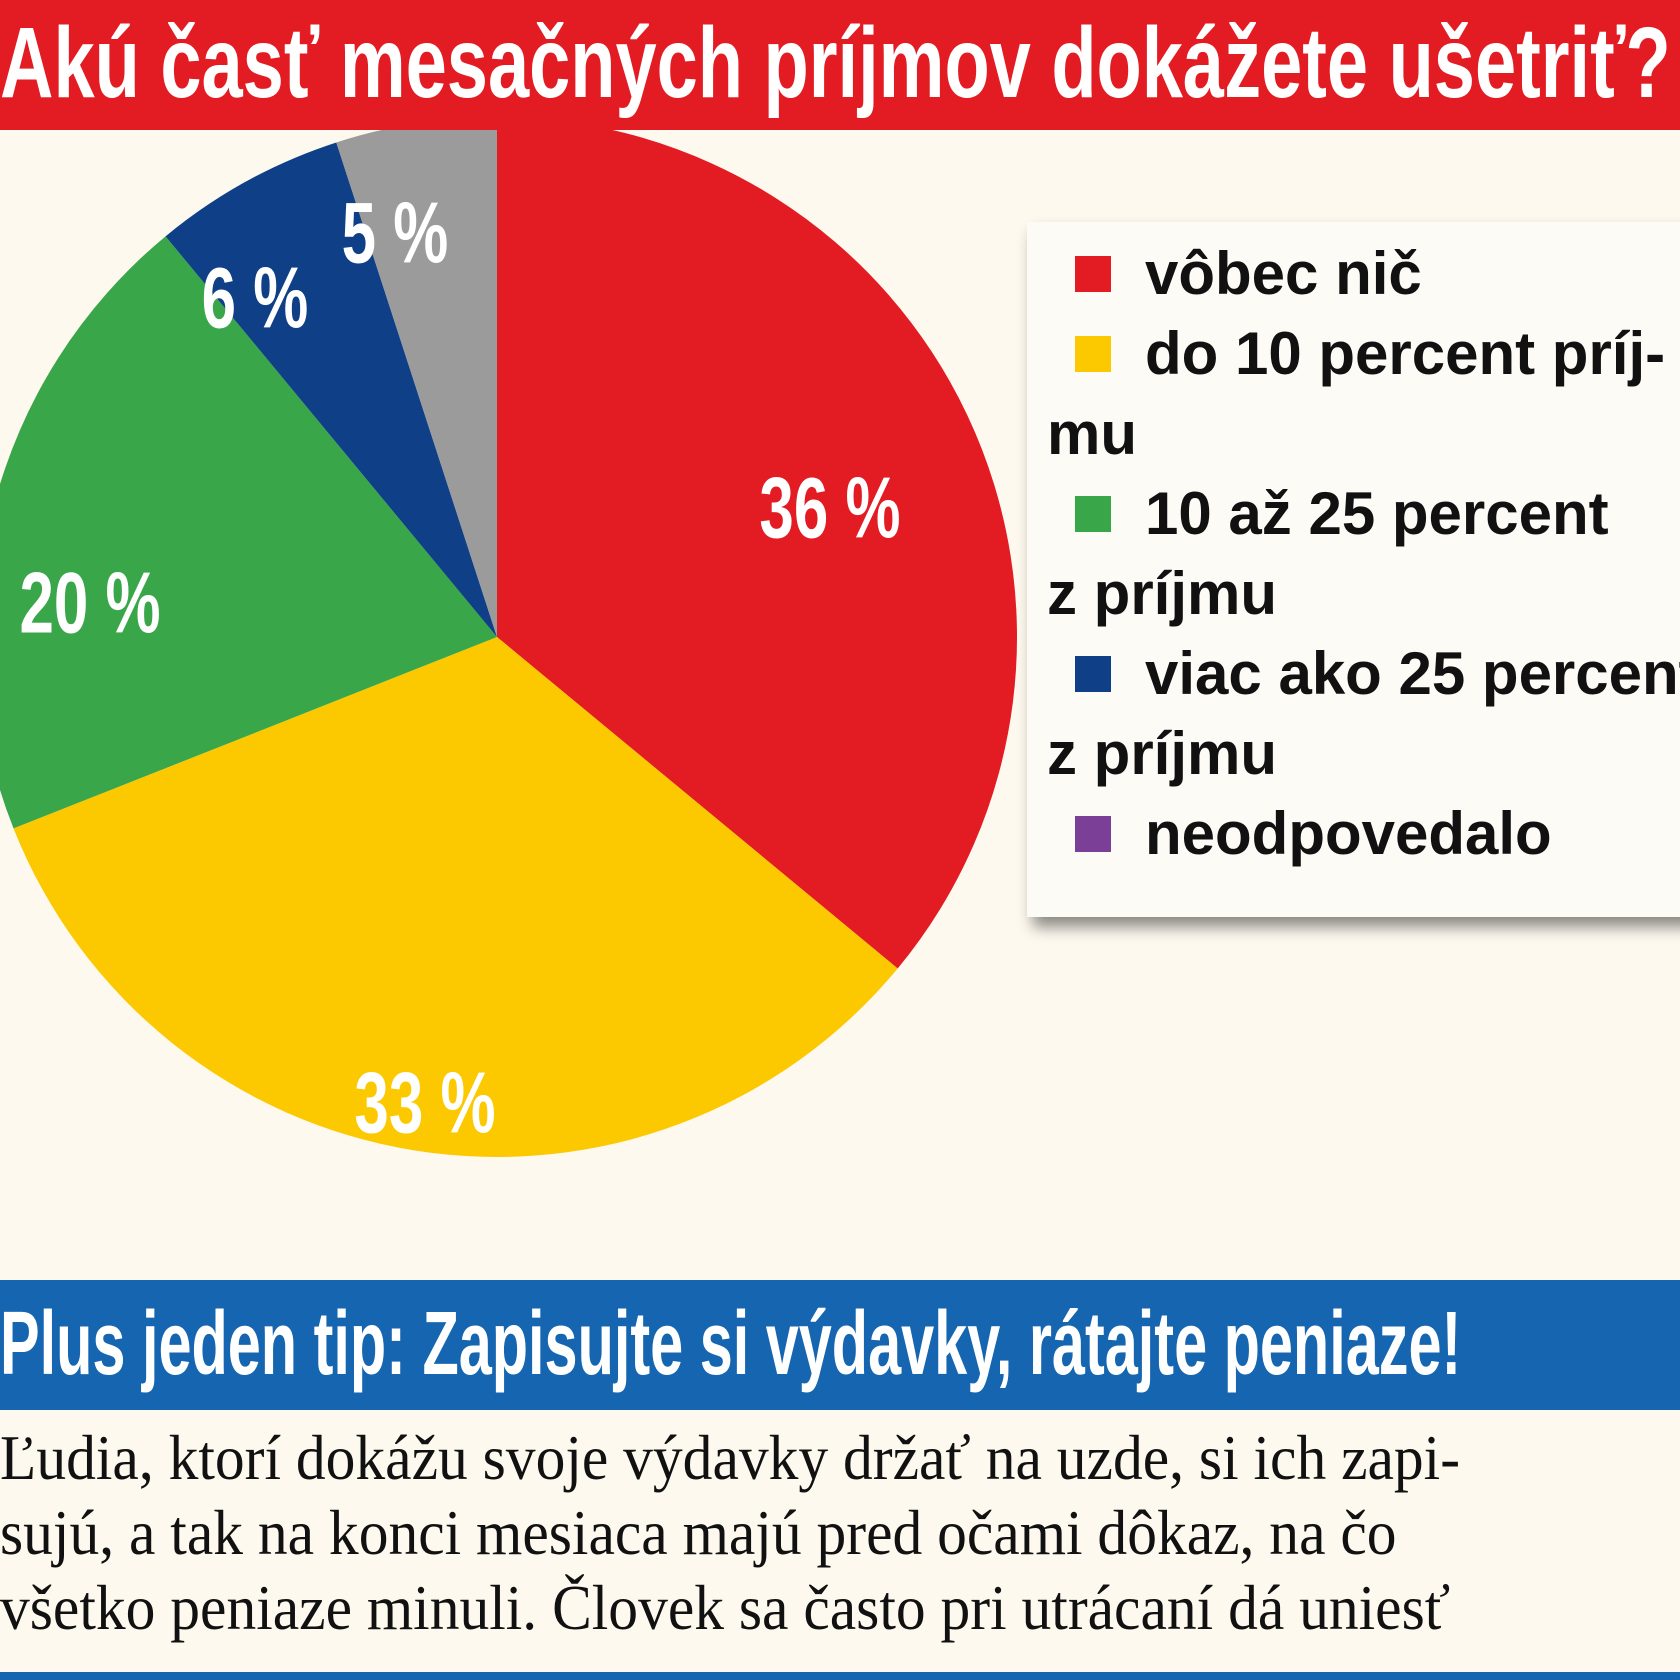 The width and height of the screenshot is (1680, 1680). I want to click on legend-item-2-line-2: mu, so click(1092, 434).